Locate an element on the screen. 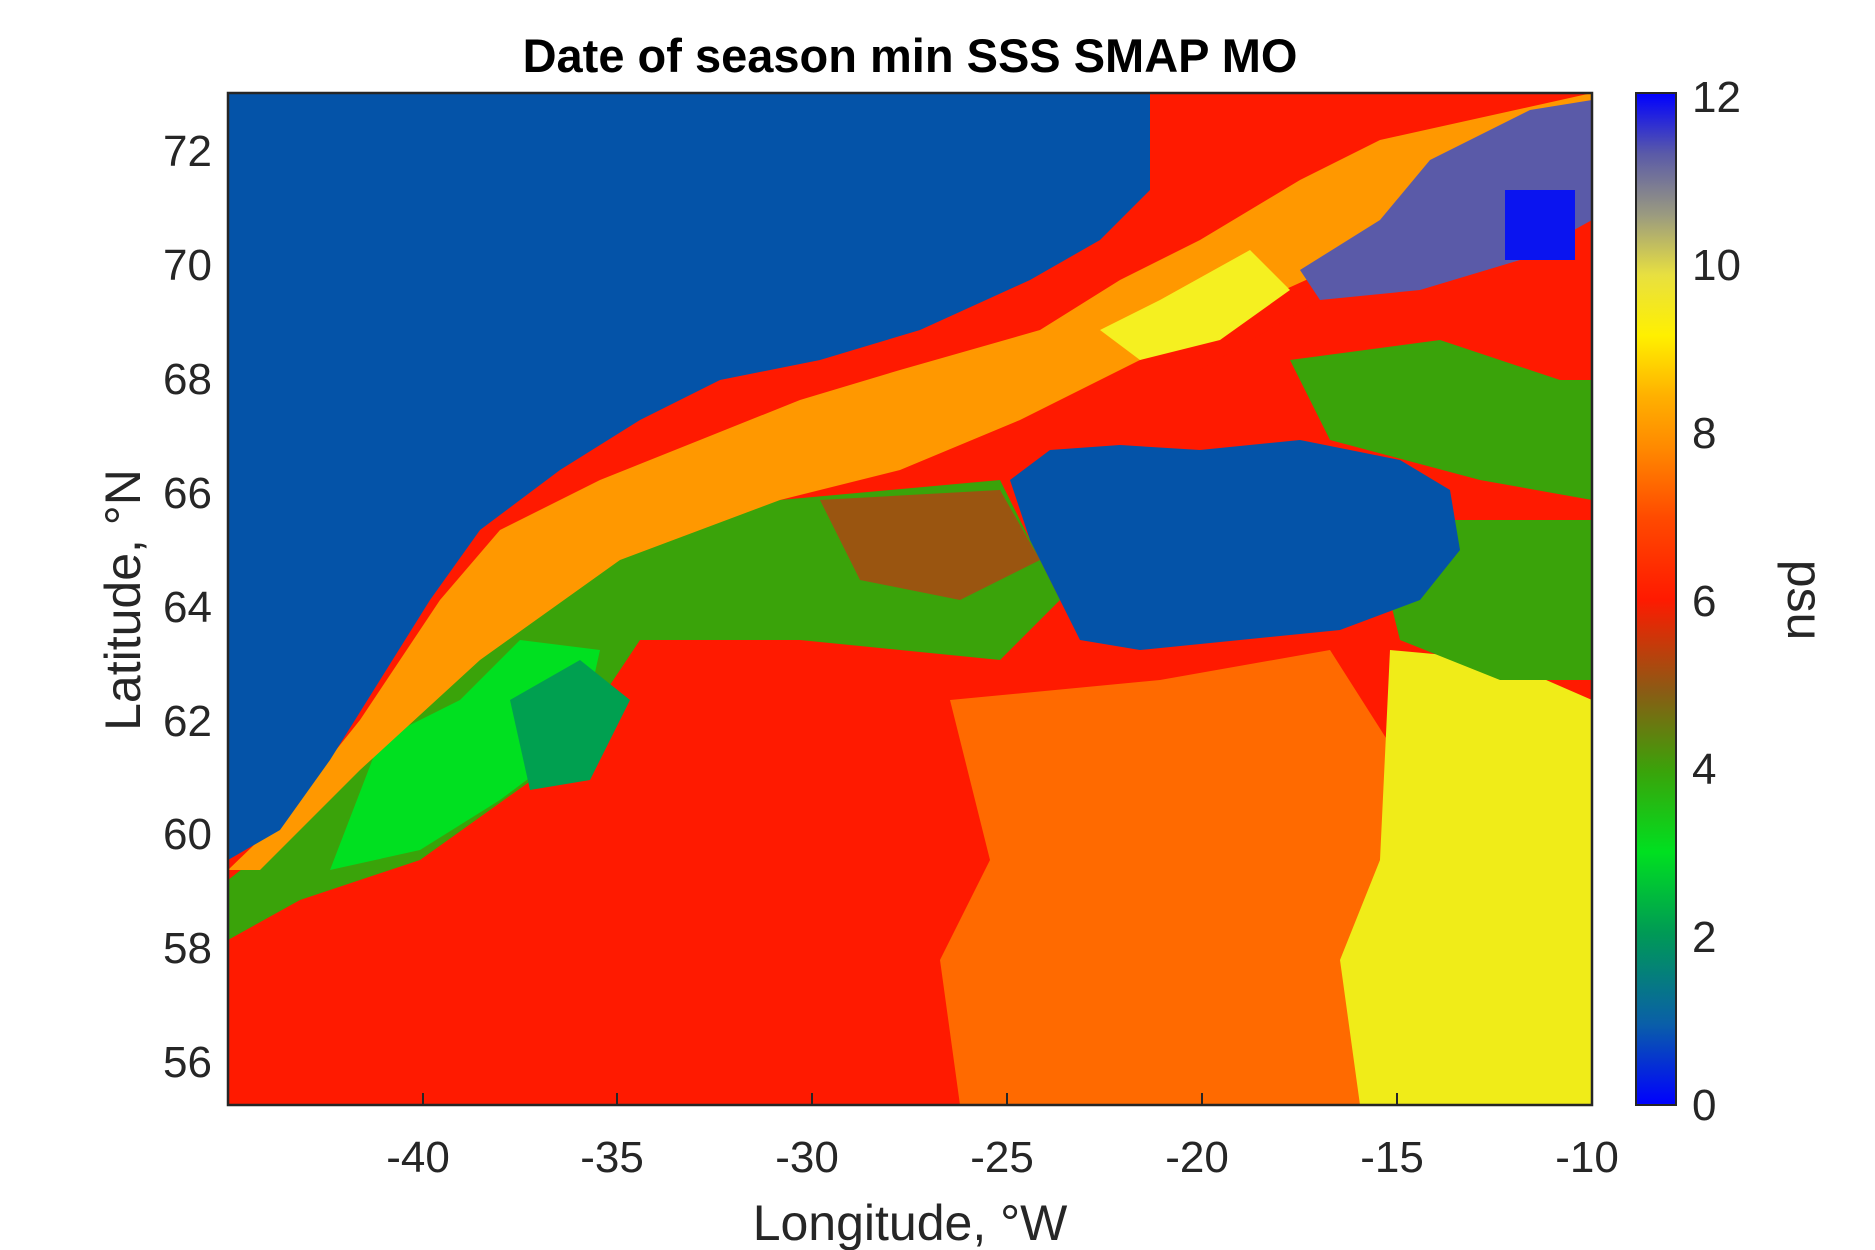 Image resolution: width=1875 pixels, height=1250 pixels. iceland-land is located at coordinates (1235, 545).